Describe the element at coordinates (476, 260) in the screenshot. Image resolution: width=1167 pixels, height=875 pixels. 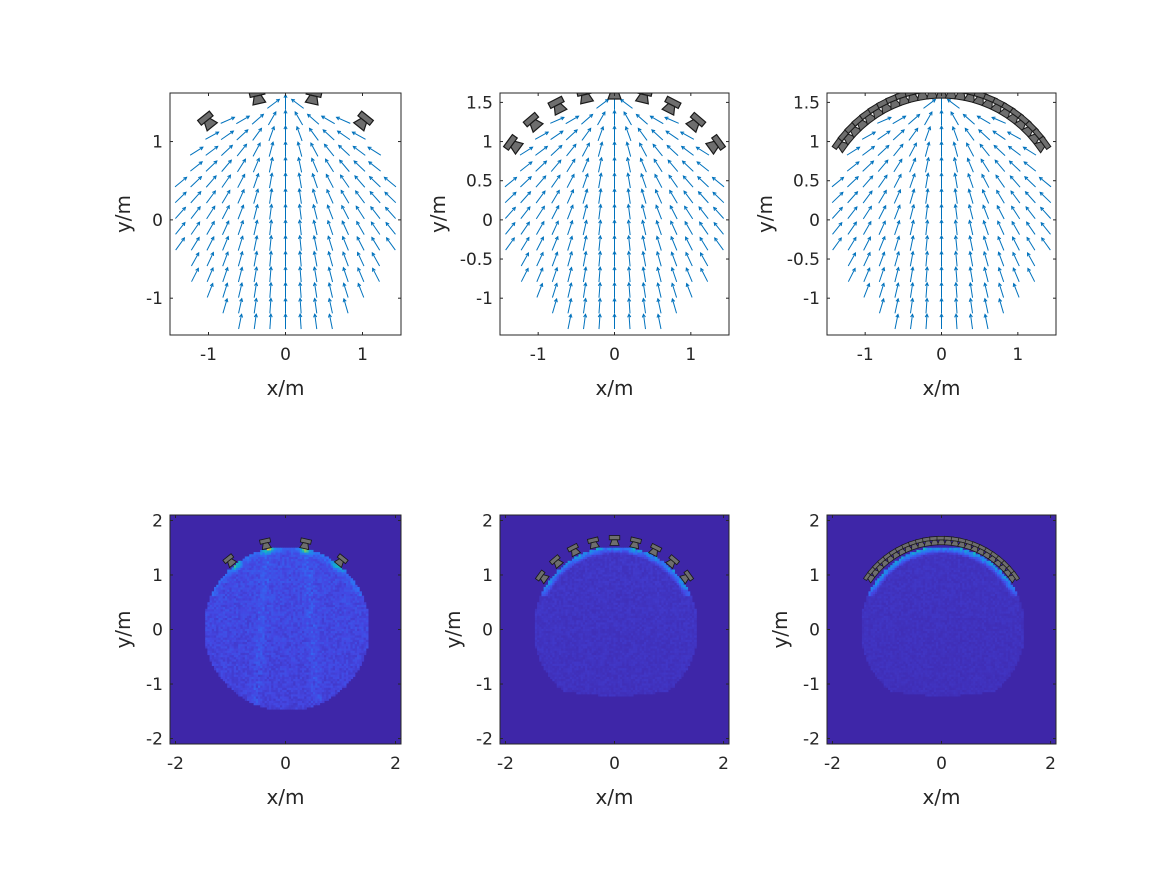
I see `y-tick-label: -0.5` at that location.